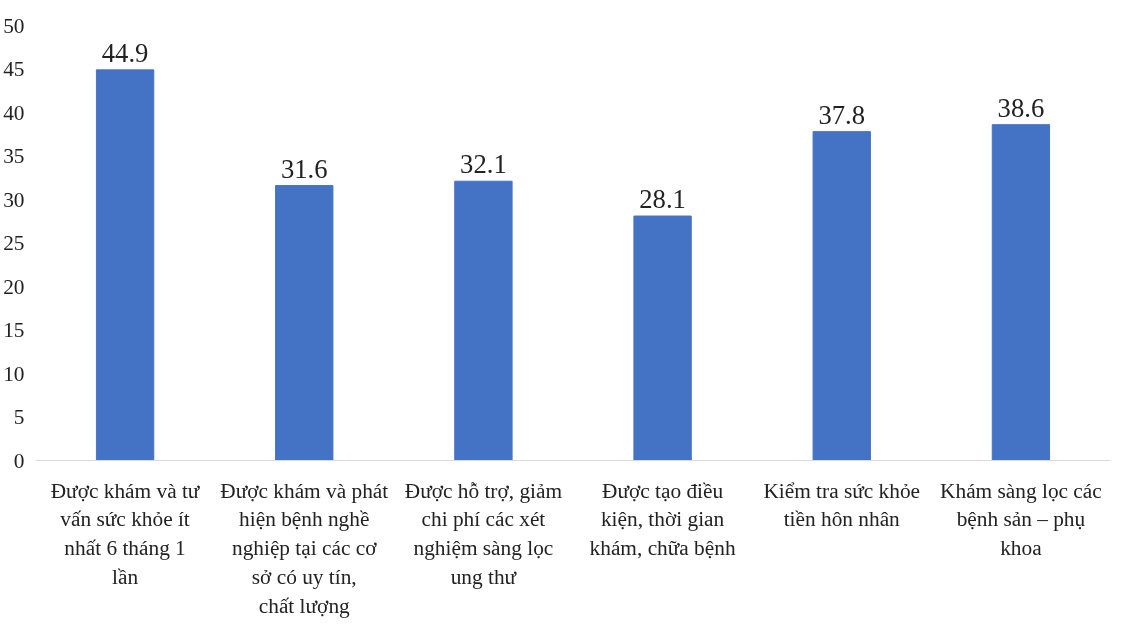  Describe the element at coordinates (14, 199) in the screenshot. I see `y-tick-label: 30` at that location.